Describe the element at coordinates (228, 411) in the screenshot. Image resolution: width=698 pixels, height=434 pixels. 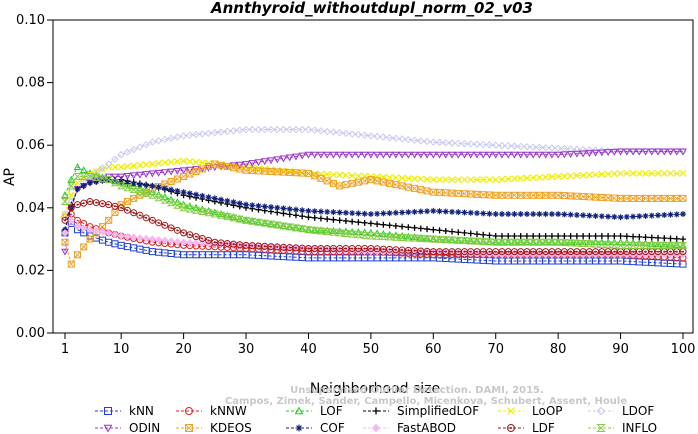
I see `legend-label: kNNW` at that location.